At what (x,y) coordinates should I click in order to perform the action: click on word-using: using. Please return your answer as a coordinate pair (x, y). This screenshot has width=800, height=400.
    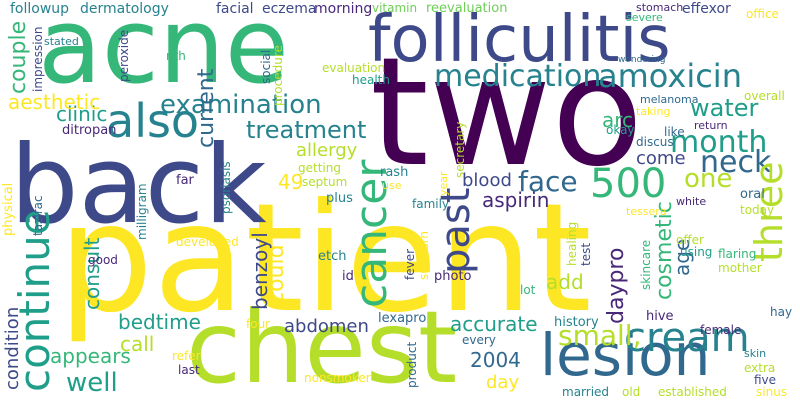
    Looking at the image, I should click on (696, 252).